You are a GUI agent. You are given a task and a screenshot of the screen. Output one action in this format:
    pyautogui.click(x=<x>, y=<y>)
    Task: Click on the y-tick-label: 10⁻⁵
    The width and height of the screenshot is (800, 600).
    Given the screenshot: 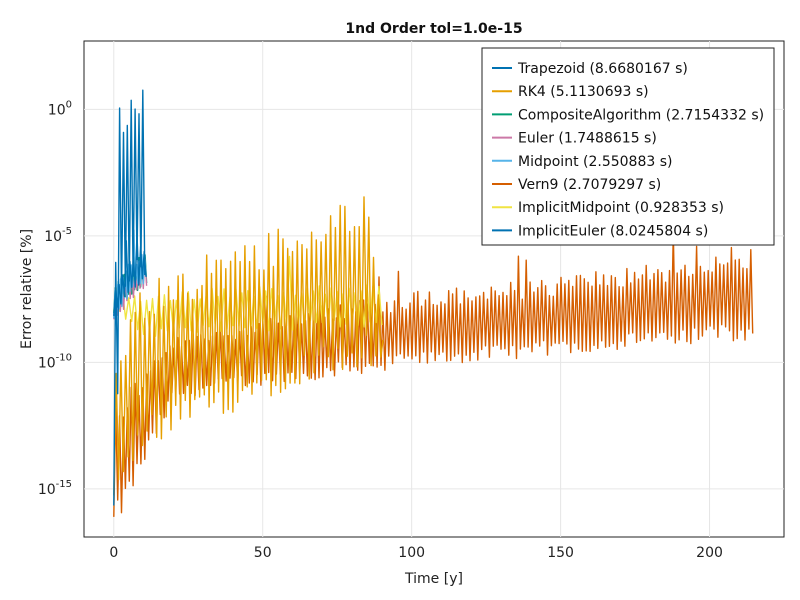 What is the action you would take?
    pyautogui.click(x=58, y=235)
    